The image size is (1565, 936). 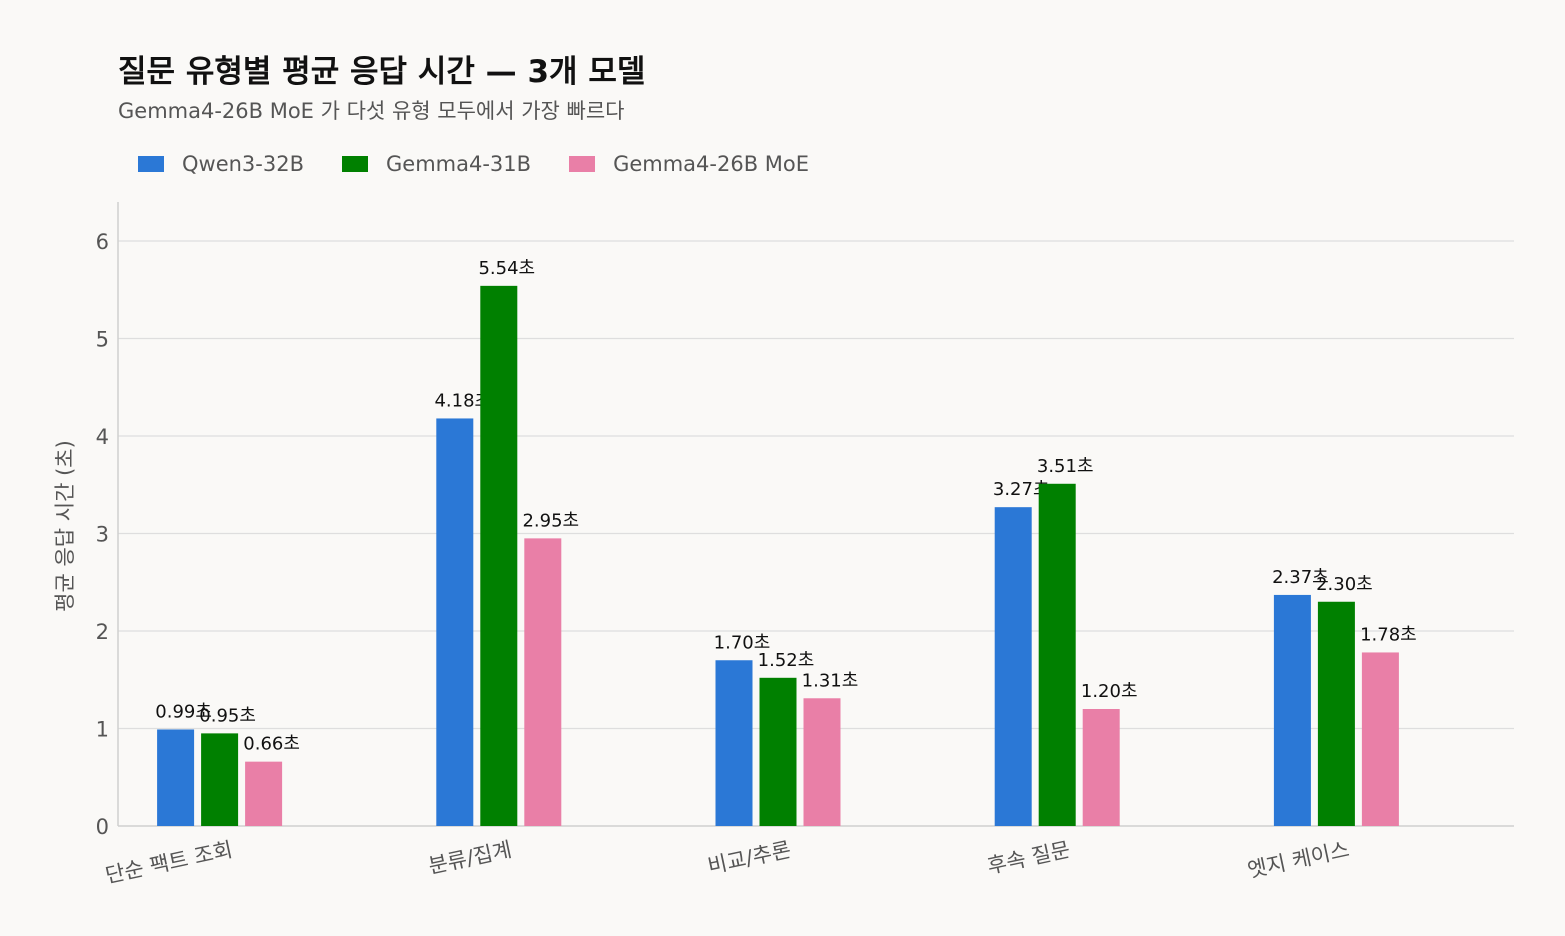 I want to click on legend-label: Gemma4-26B MoE, so click(x=711, y=164).